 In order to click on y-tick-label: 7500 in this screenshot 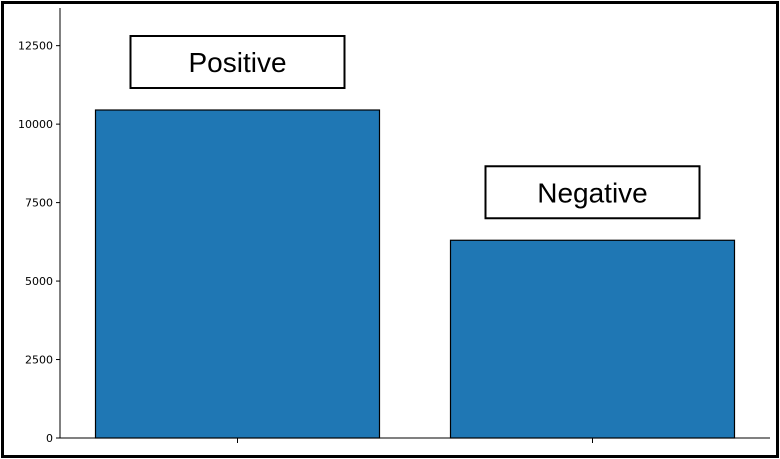, I will do `click(39, 203)`.